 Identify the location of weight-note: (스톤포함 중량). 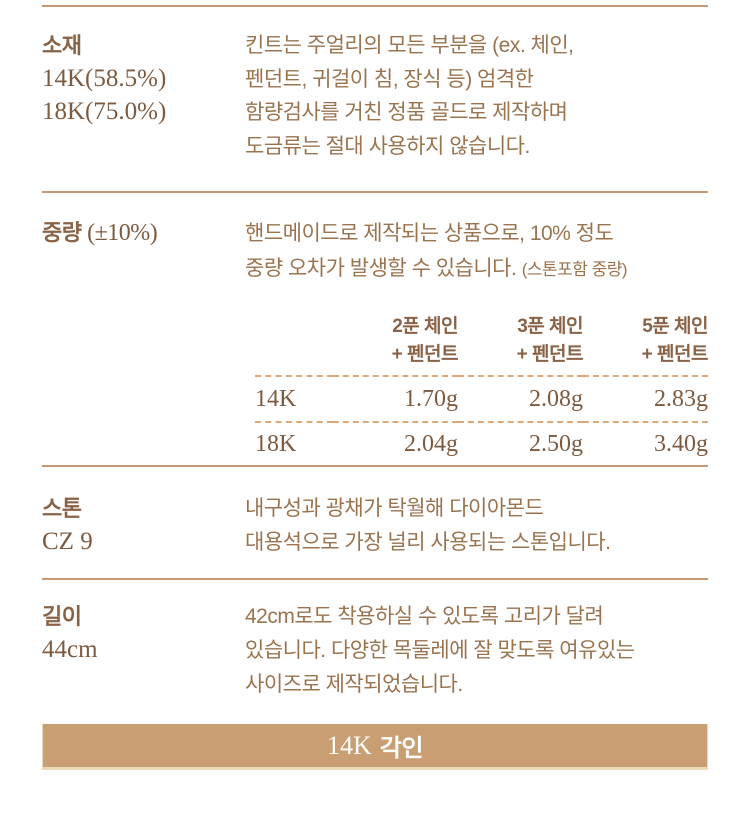
(574, 269).